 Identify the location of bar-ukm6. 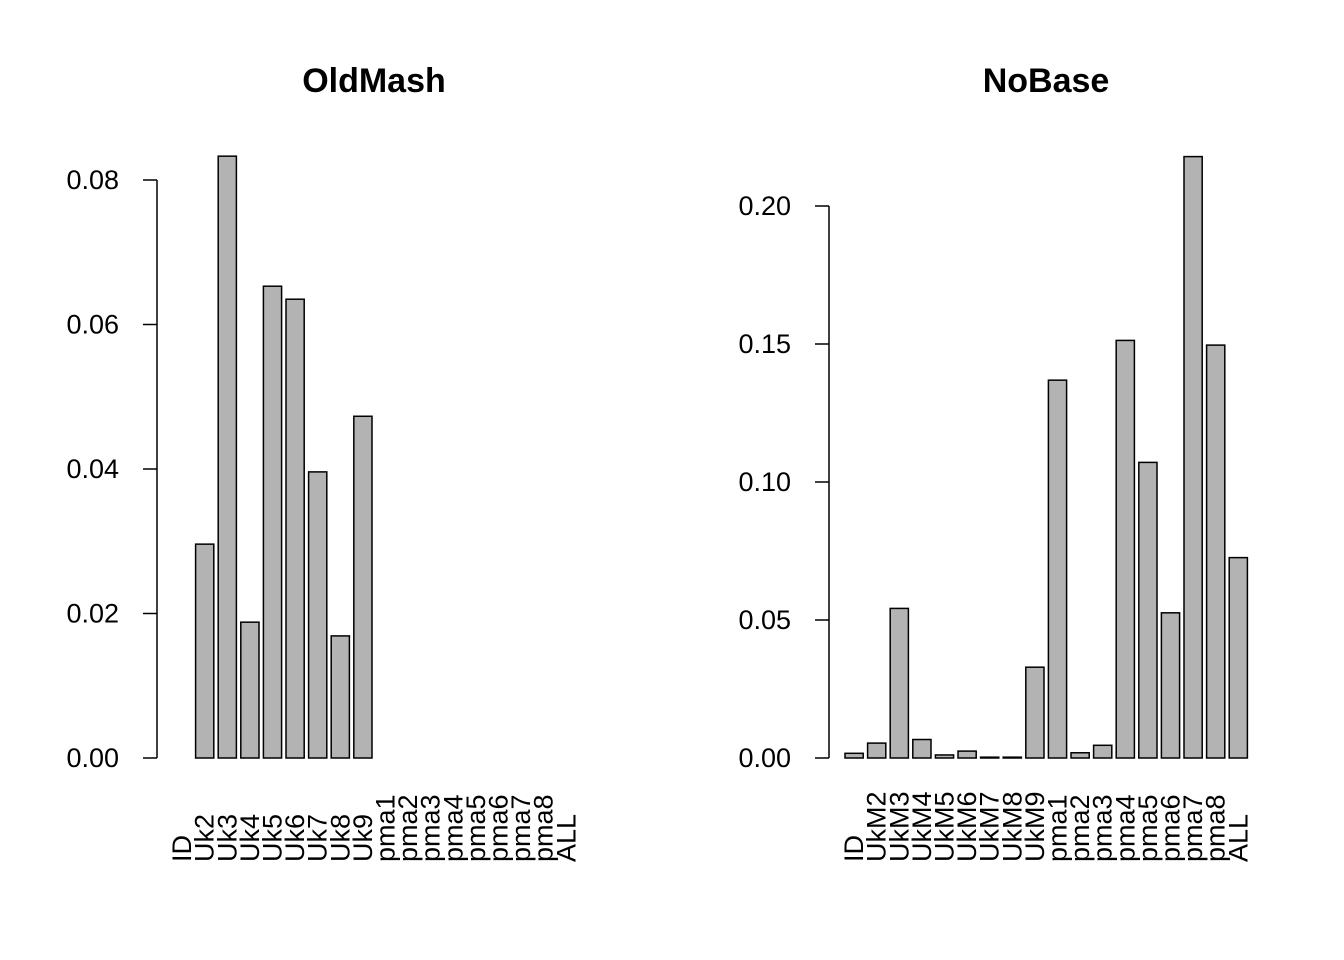
(967, 754).